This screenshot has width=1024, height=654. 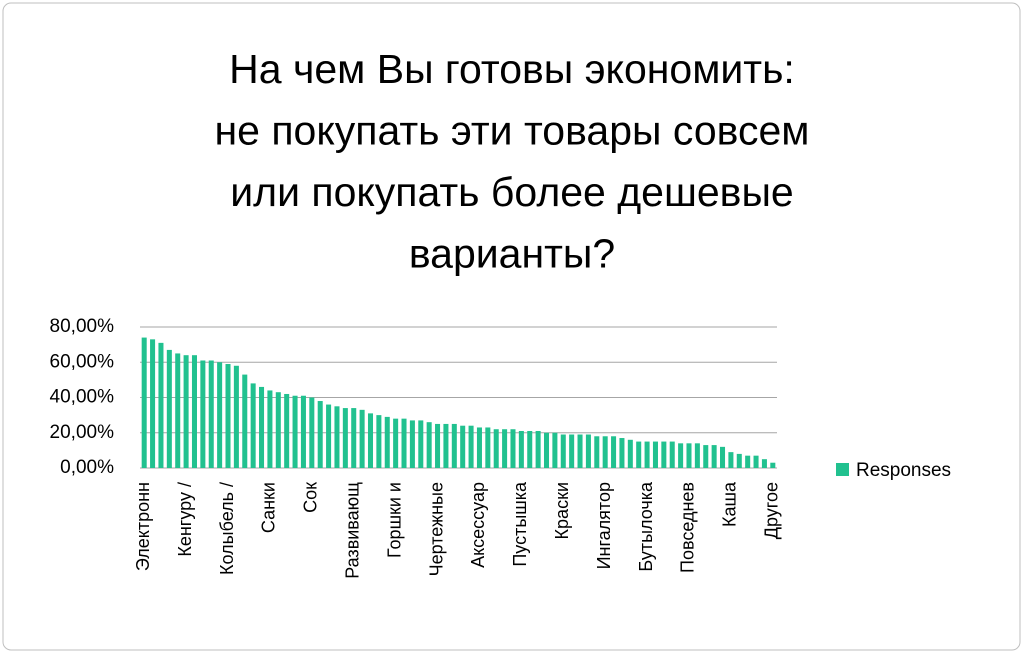 What do you see at coordinates (82, 326) in the screenshot?
I see `y-tick-label: 80,00%` at bounding box center [82, 326].